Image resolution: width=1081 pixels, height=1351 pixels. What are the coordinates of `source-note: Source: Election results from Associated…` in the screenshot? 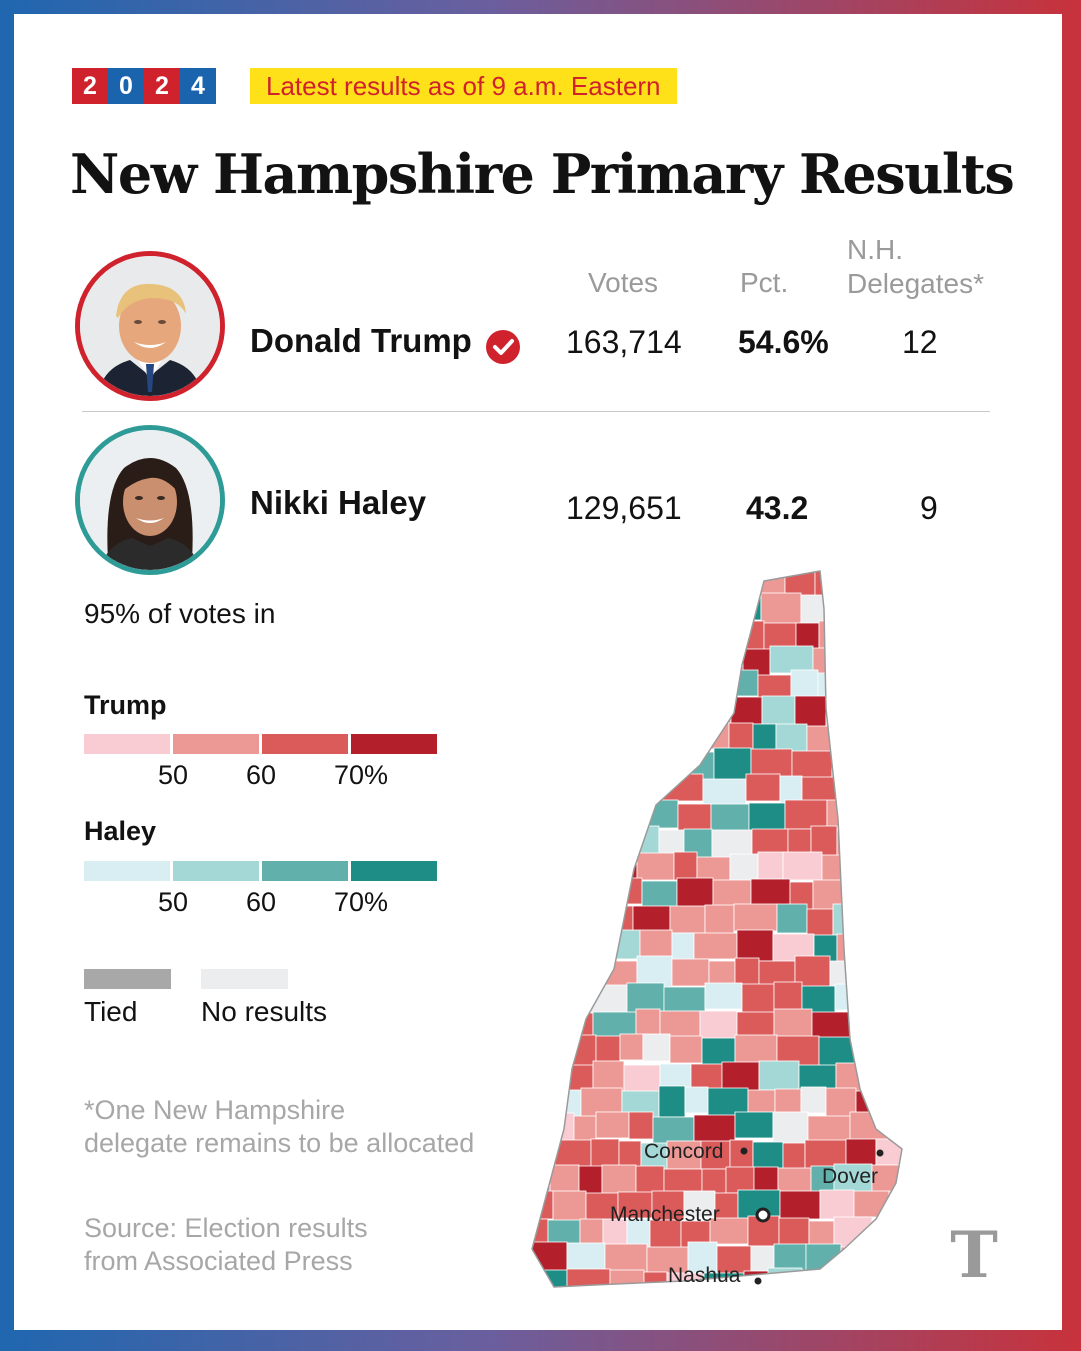 It's located at (304, 1245).